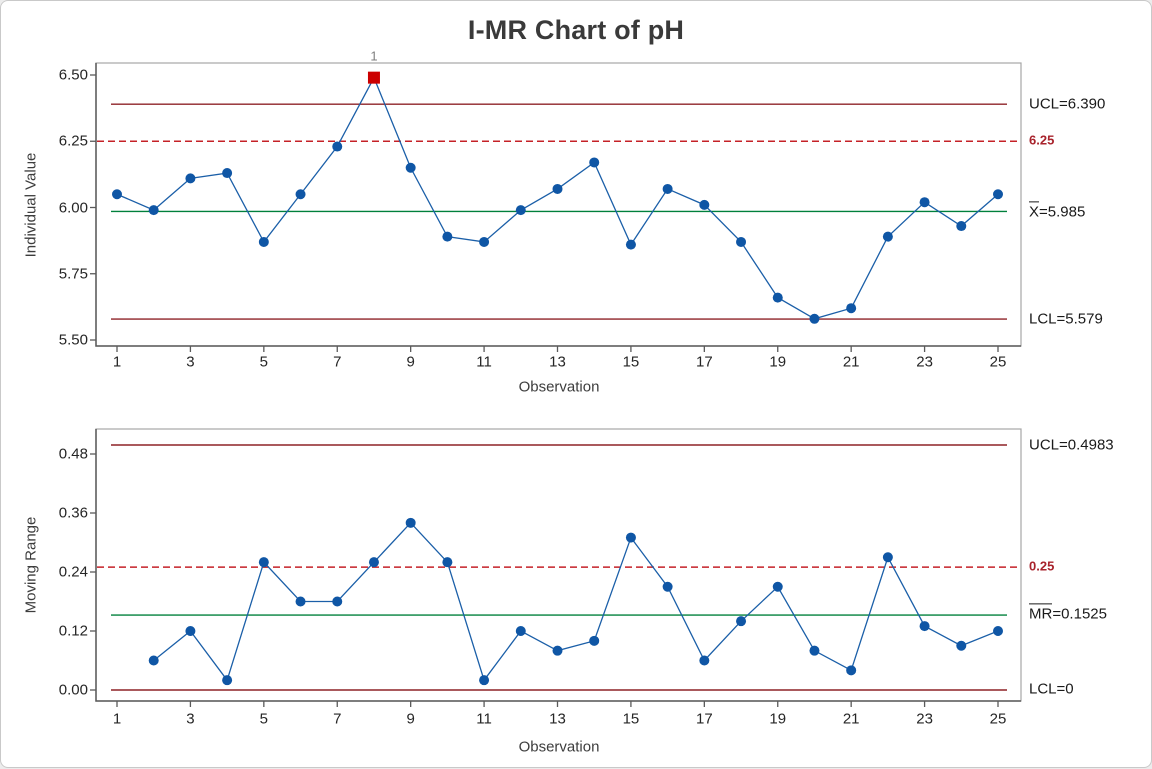  What do you see at coordinates (484, 719) in the screenshot?
I see `moving_range-x-tick-label: 11` at bounding box center [484, 719].